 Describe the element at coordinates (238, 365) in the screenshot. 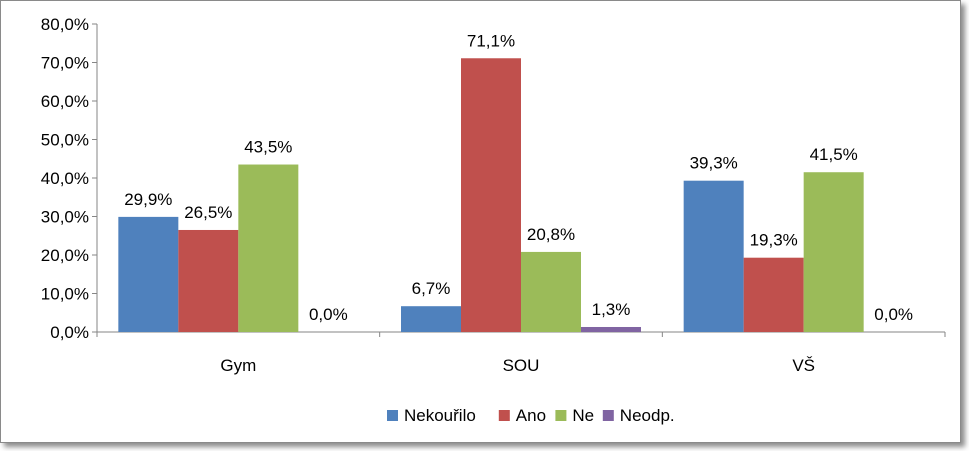

I see `x-category-label: Gym` at that location.